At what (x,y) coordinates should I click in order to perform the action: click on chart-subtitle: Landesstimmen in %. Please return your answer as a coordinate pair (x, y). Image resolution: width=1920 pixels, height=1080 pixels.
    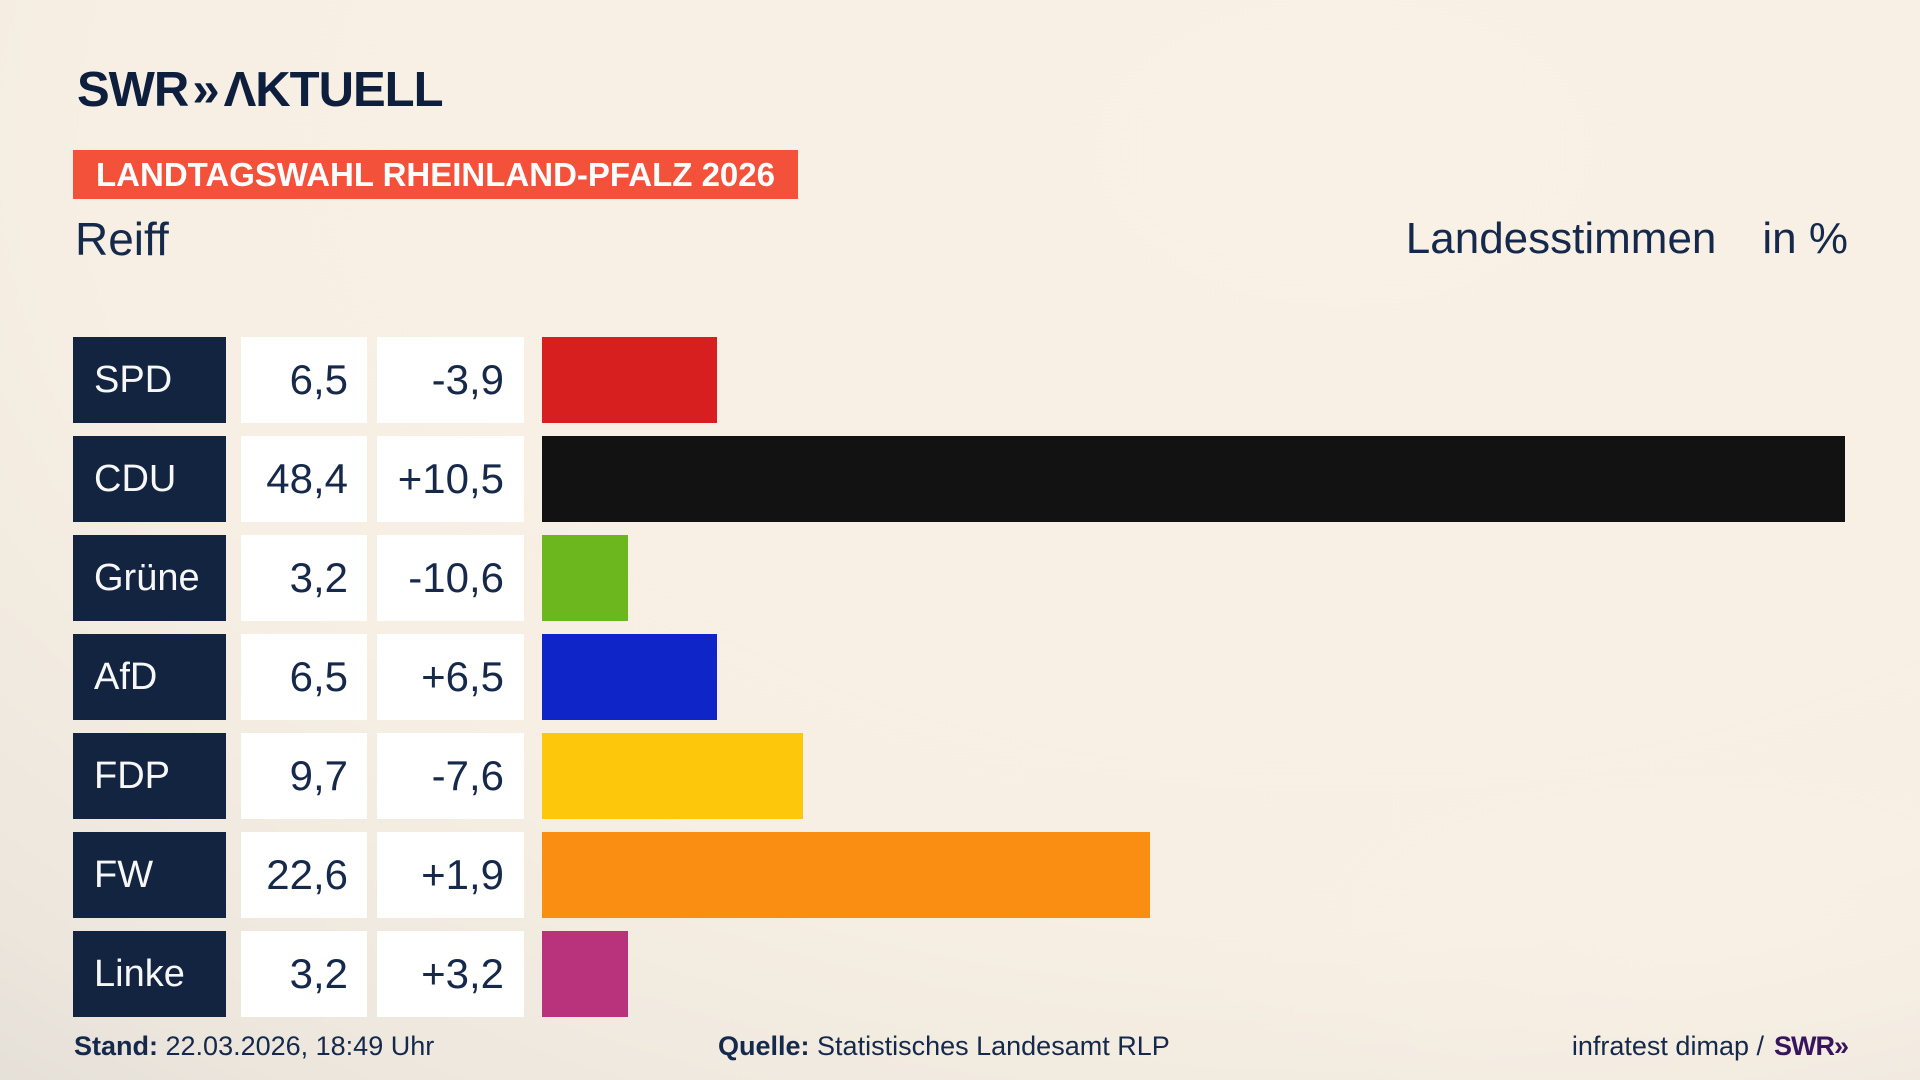
    Looking at the image, I should click on (1627, 239).